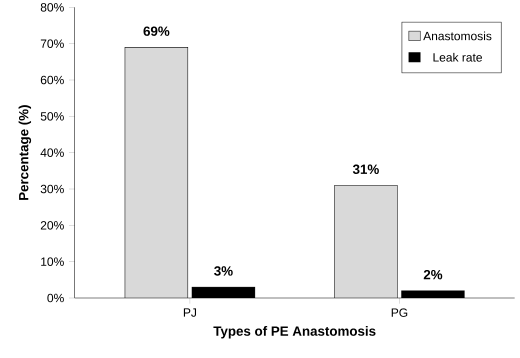  Describe the element at coordinates (457, 35) in the screenshot. I see `legend-label: Anastomosis` at that location.